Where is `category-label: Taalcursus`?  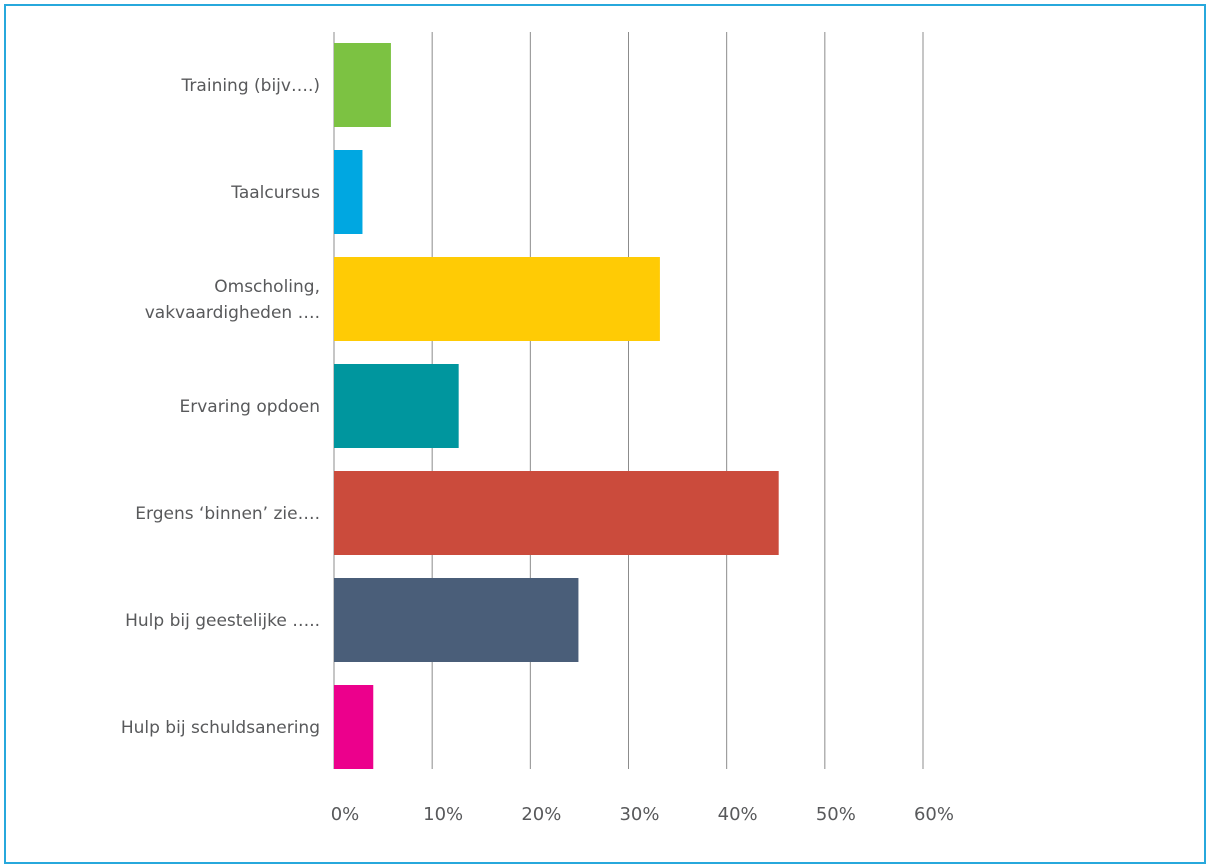
category-label: Taalcursus is located at coordinates (275, 193).